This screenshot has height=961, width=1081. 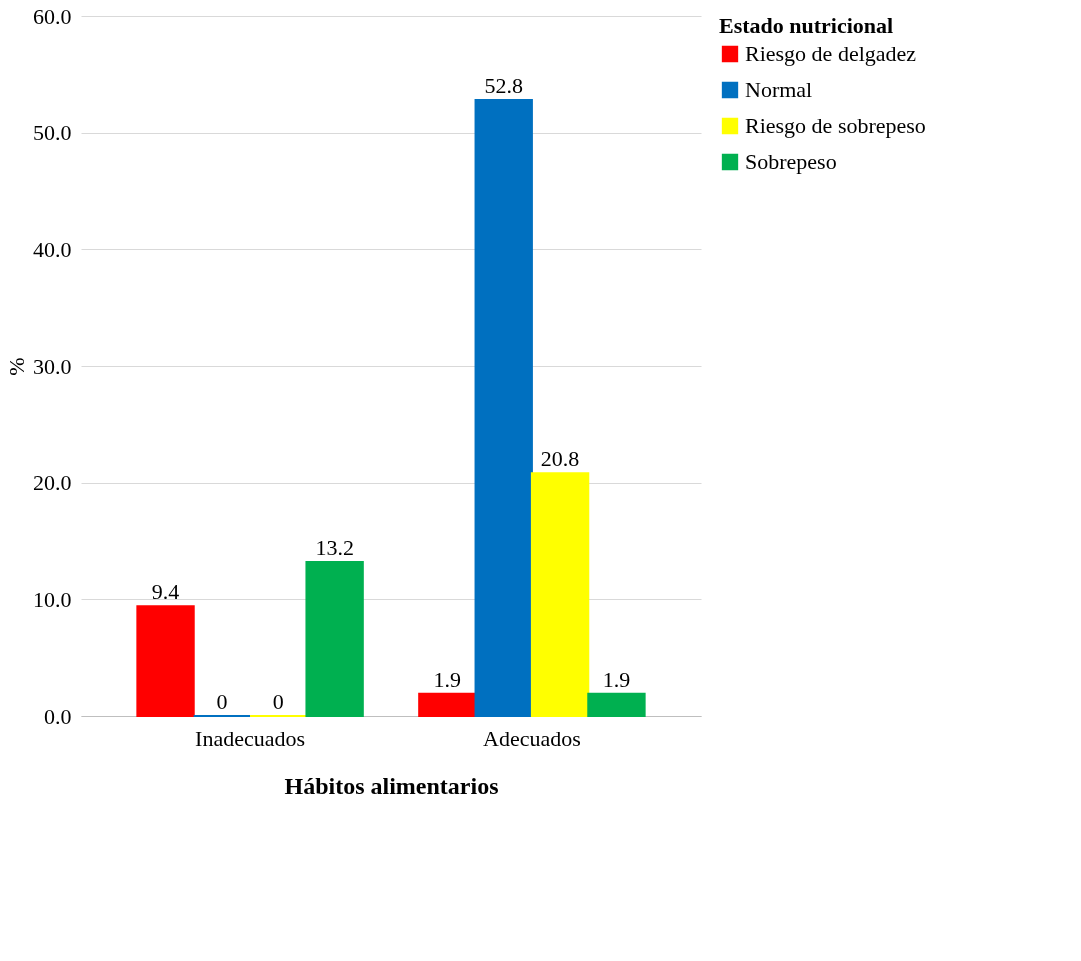 What do you see at coordinates (52, 366) in the screenshot?
I see `y-tick-label: 30.0` at bounding box center [52, 366].